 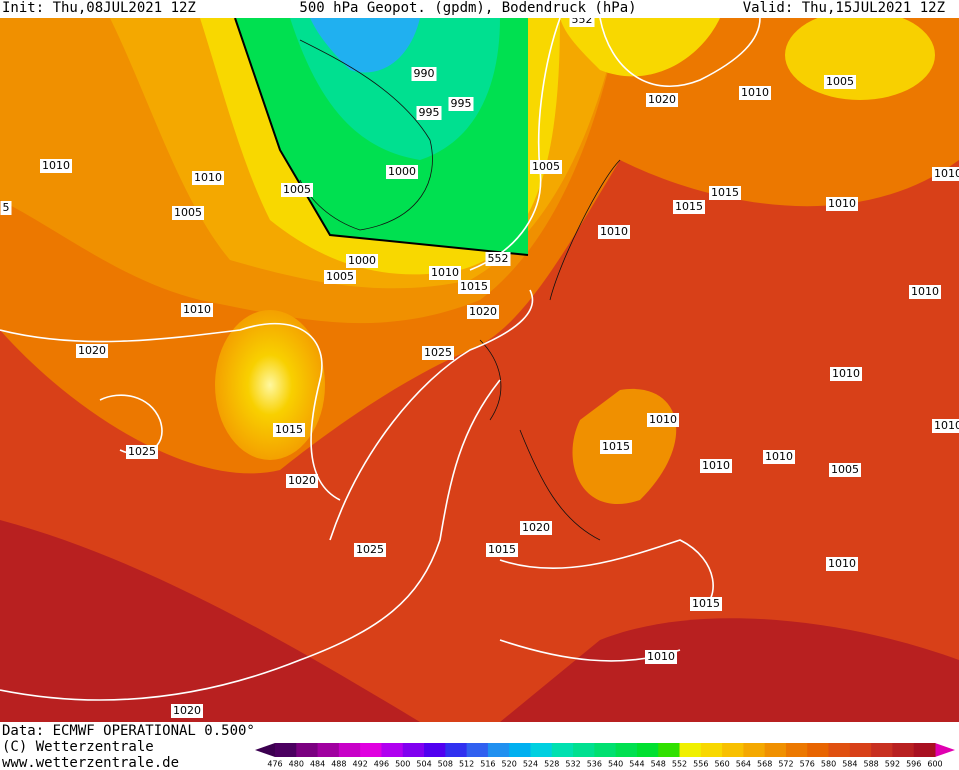 I want to click on colorbar-tick-label: 516, so click(x=487, y=764).